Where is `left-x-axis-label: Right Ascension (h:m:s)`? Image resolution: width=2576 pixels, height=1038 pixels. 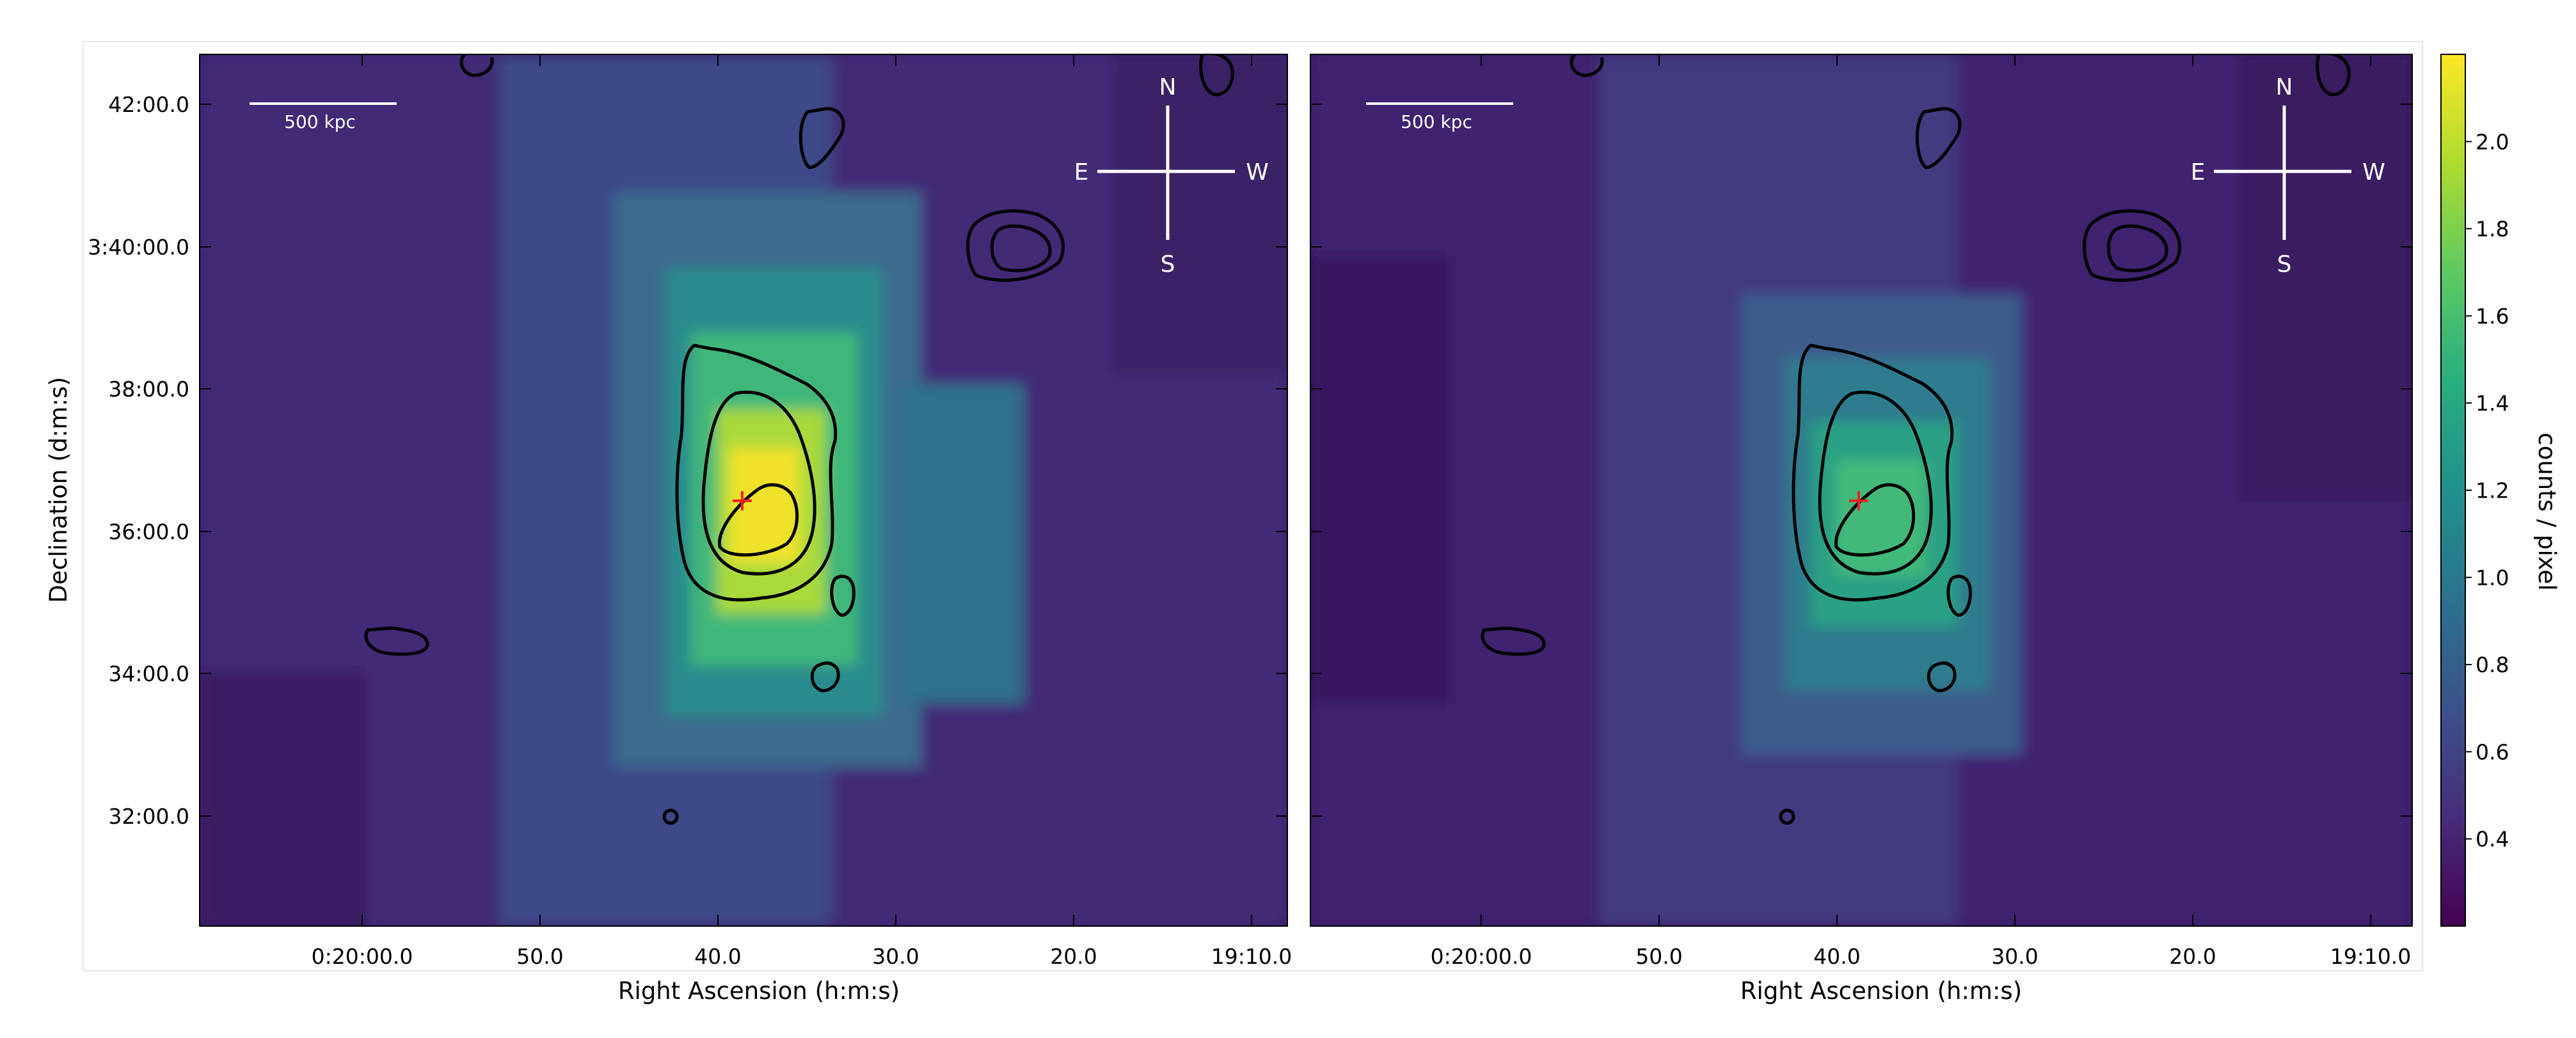 left-x-axis-label: Right Ascension (h:m:s) is located at coordinates (759, 991).